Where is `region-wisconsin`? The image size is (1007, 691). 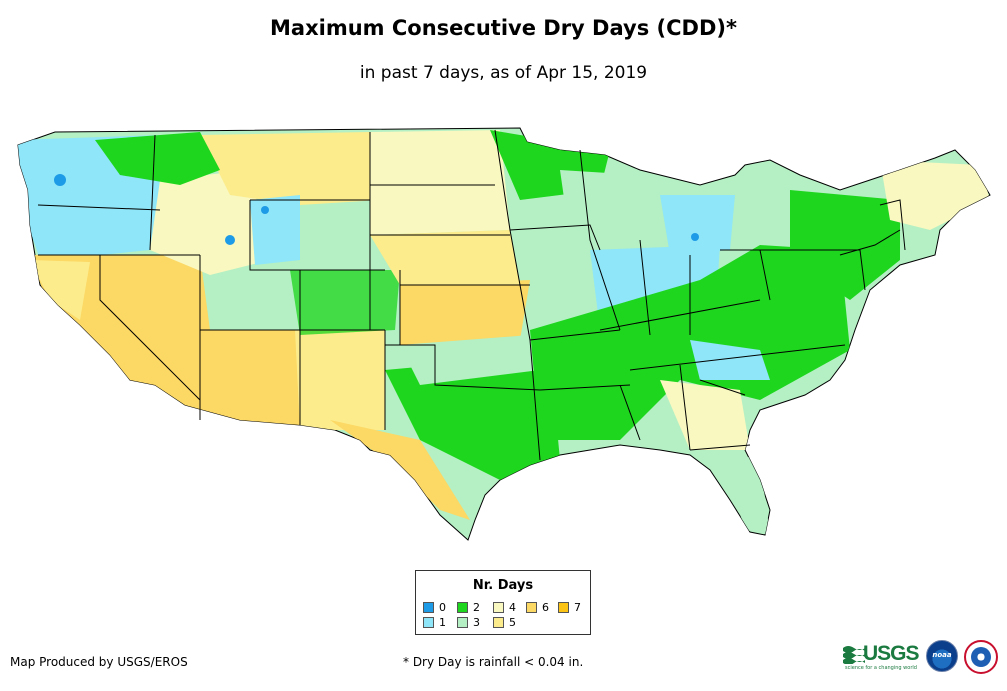
region-wisconsin is located at coordinates (600, 205).